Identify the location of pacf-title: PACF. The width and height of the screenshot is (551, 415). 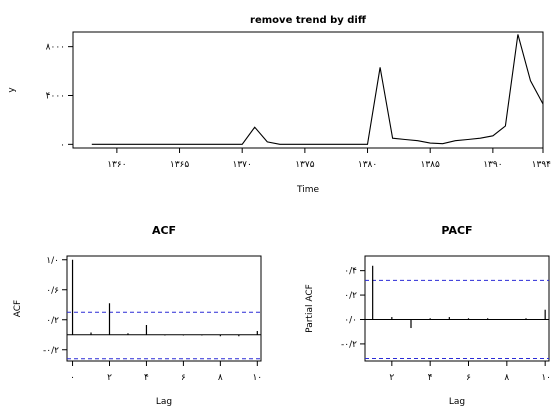
(456, 230).